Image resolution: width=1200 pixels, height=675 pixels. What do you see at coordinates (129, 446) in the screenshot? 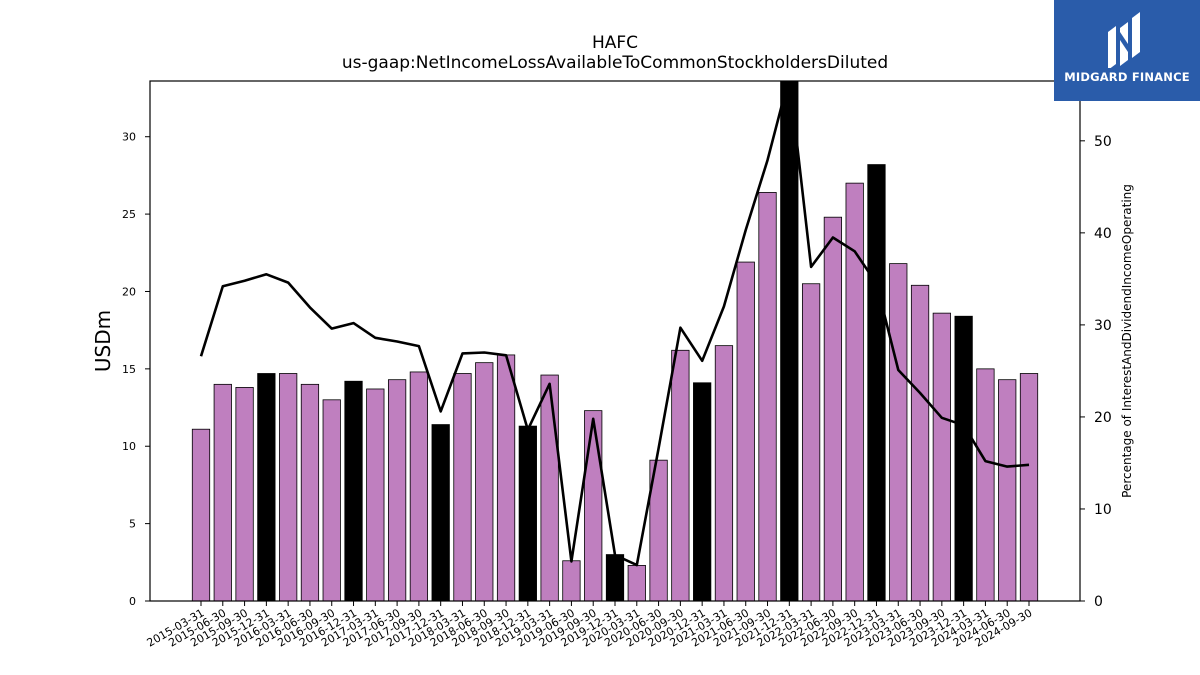
I see `y-tick-label: 10` at bounding box center [129, 446].